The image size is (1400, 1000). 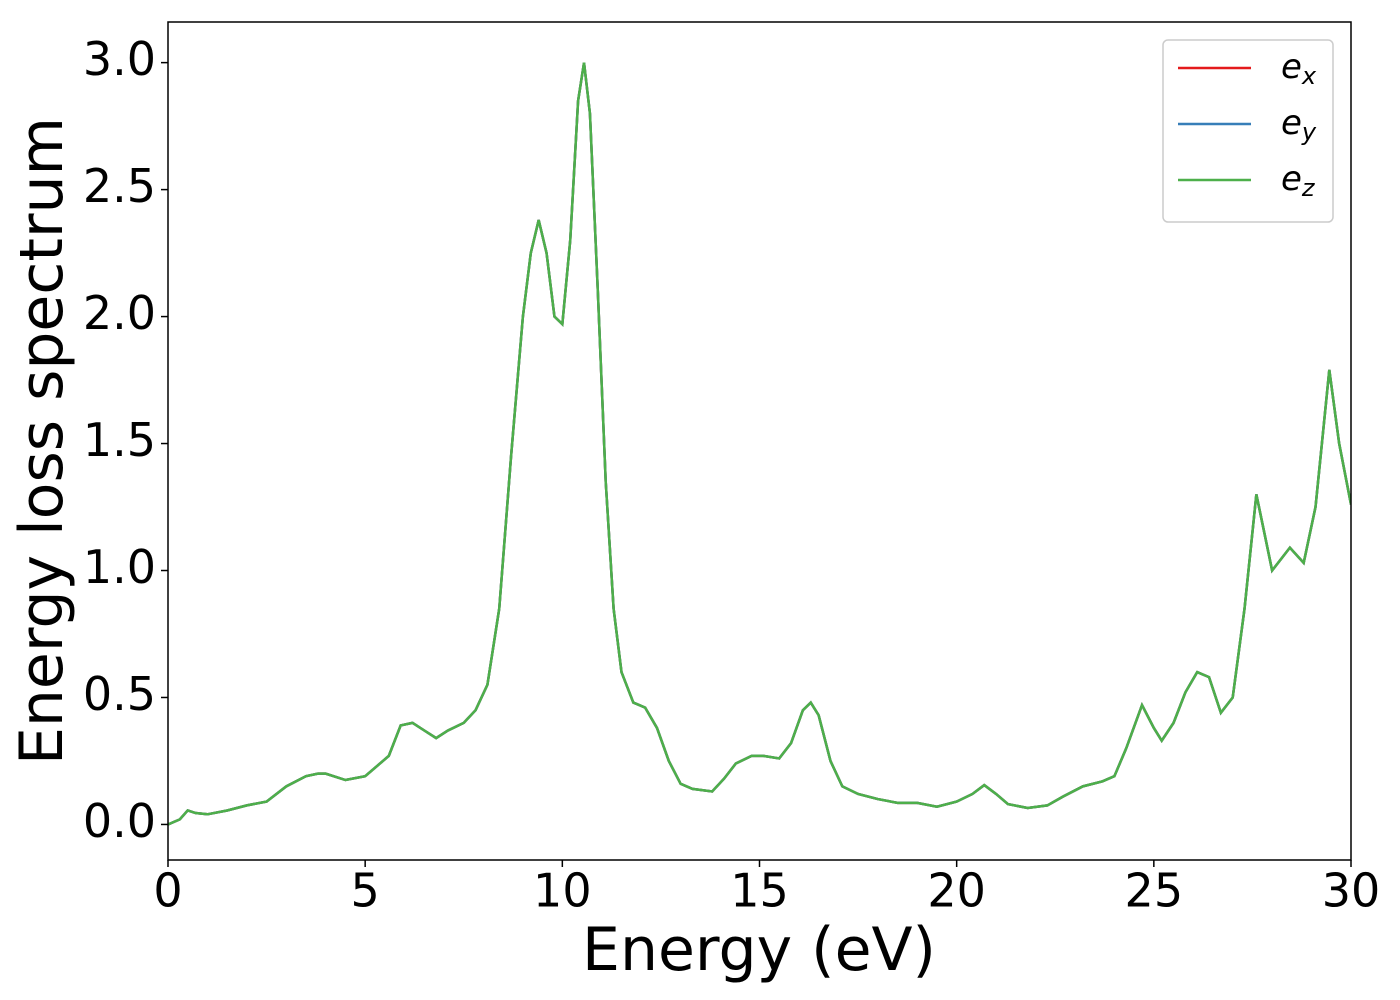 I want to click on x-tick-label: 5, so click(x=365, y=891).